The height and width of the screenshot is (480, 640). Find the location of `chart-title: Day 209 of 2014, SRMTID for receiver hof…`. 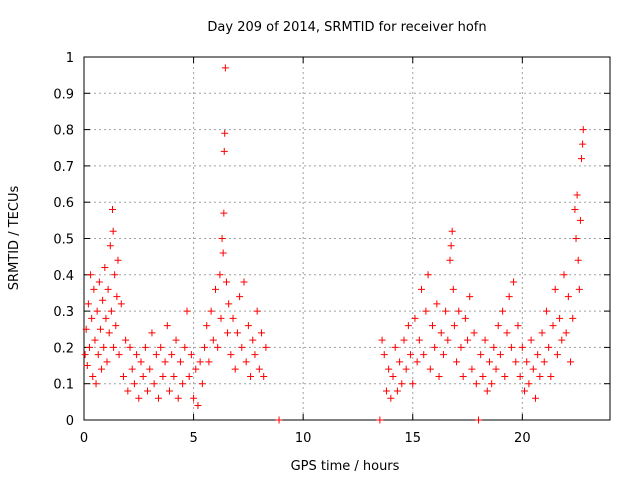

chart-title: Day 209 of 2014, SRMTID for receiver hof… is located at coordinates (346, 27).